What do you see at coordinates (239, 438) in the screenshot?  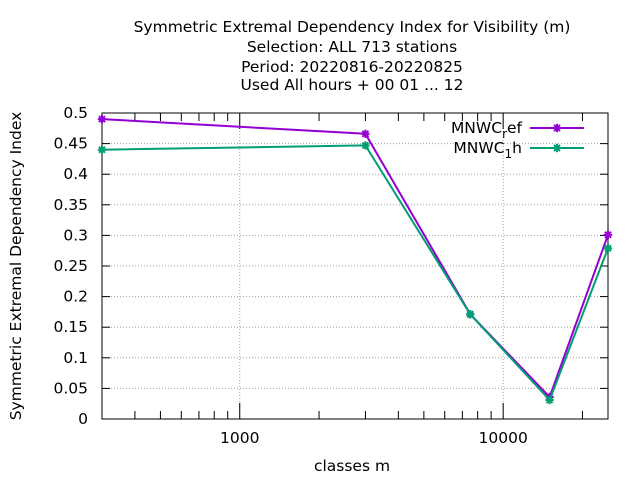 I see `x-tick-label: 1000` at bounding box center [239, 438].